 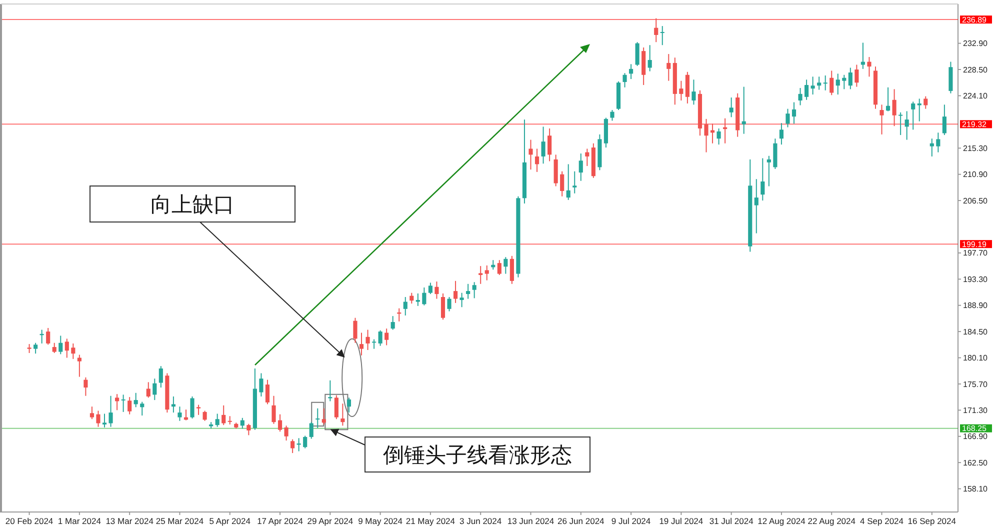 I want to click on y-tick-label: 210.90, so click(x=975, y=175).